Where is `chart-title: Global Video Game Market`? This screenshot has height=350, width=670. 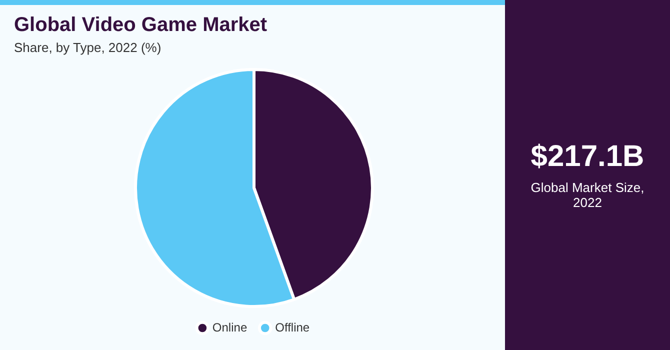
chart-title: Global Video Game Market is located at coordinates (141, 25).